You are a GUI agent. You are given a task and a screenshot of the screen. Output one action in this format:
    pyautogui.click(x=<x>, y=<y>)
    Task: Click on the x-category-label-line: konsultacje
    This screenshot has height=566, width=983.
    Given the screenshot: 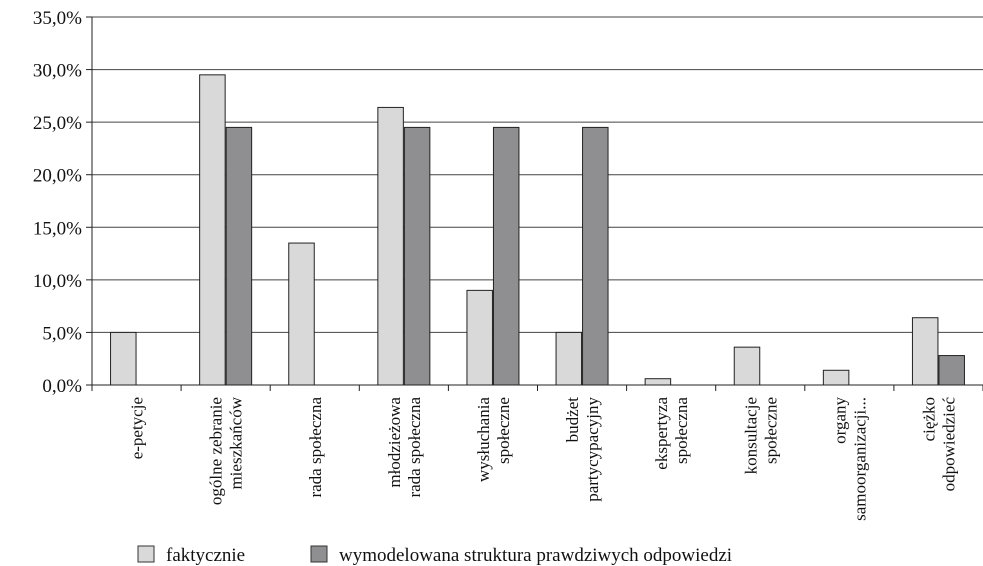 What is the action you would take?
    pyautogui.click(x=750, y=435)
    